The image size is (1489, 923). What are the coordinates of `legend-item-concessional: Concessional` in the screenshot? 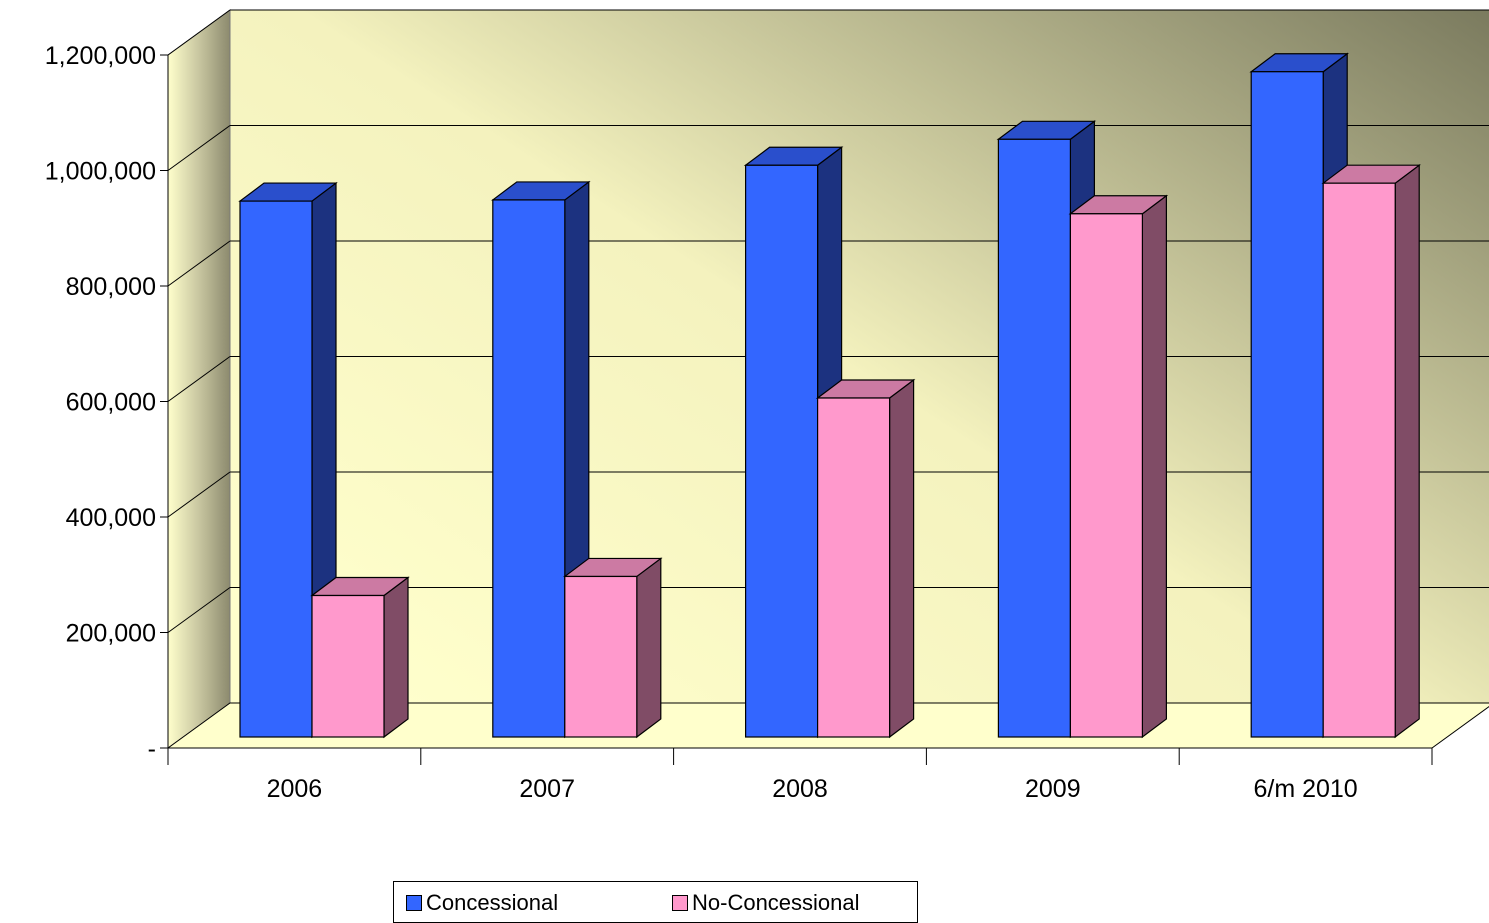 It's located at (482, 903).